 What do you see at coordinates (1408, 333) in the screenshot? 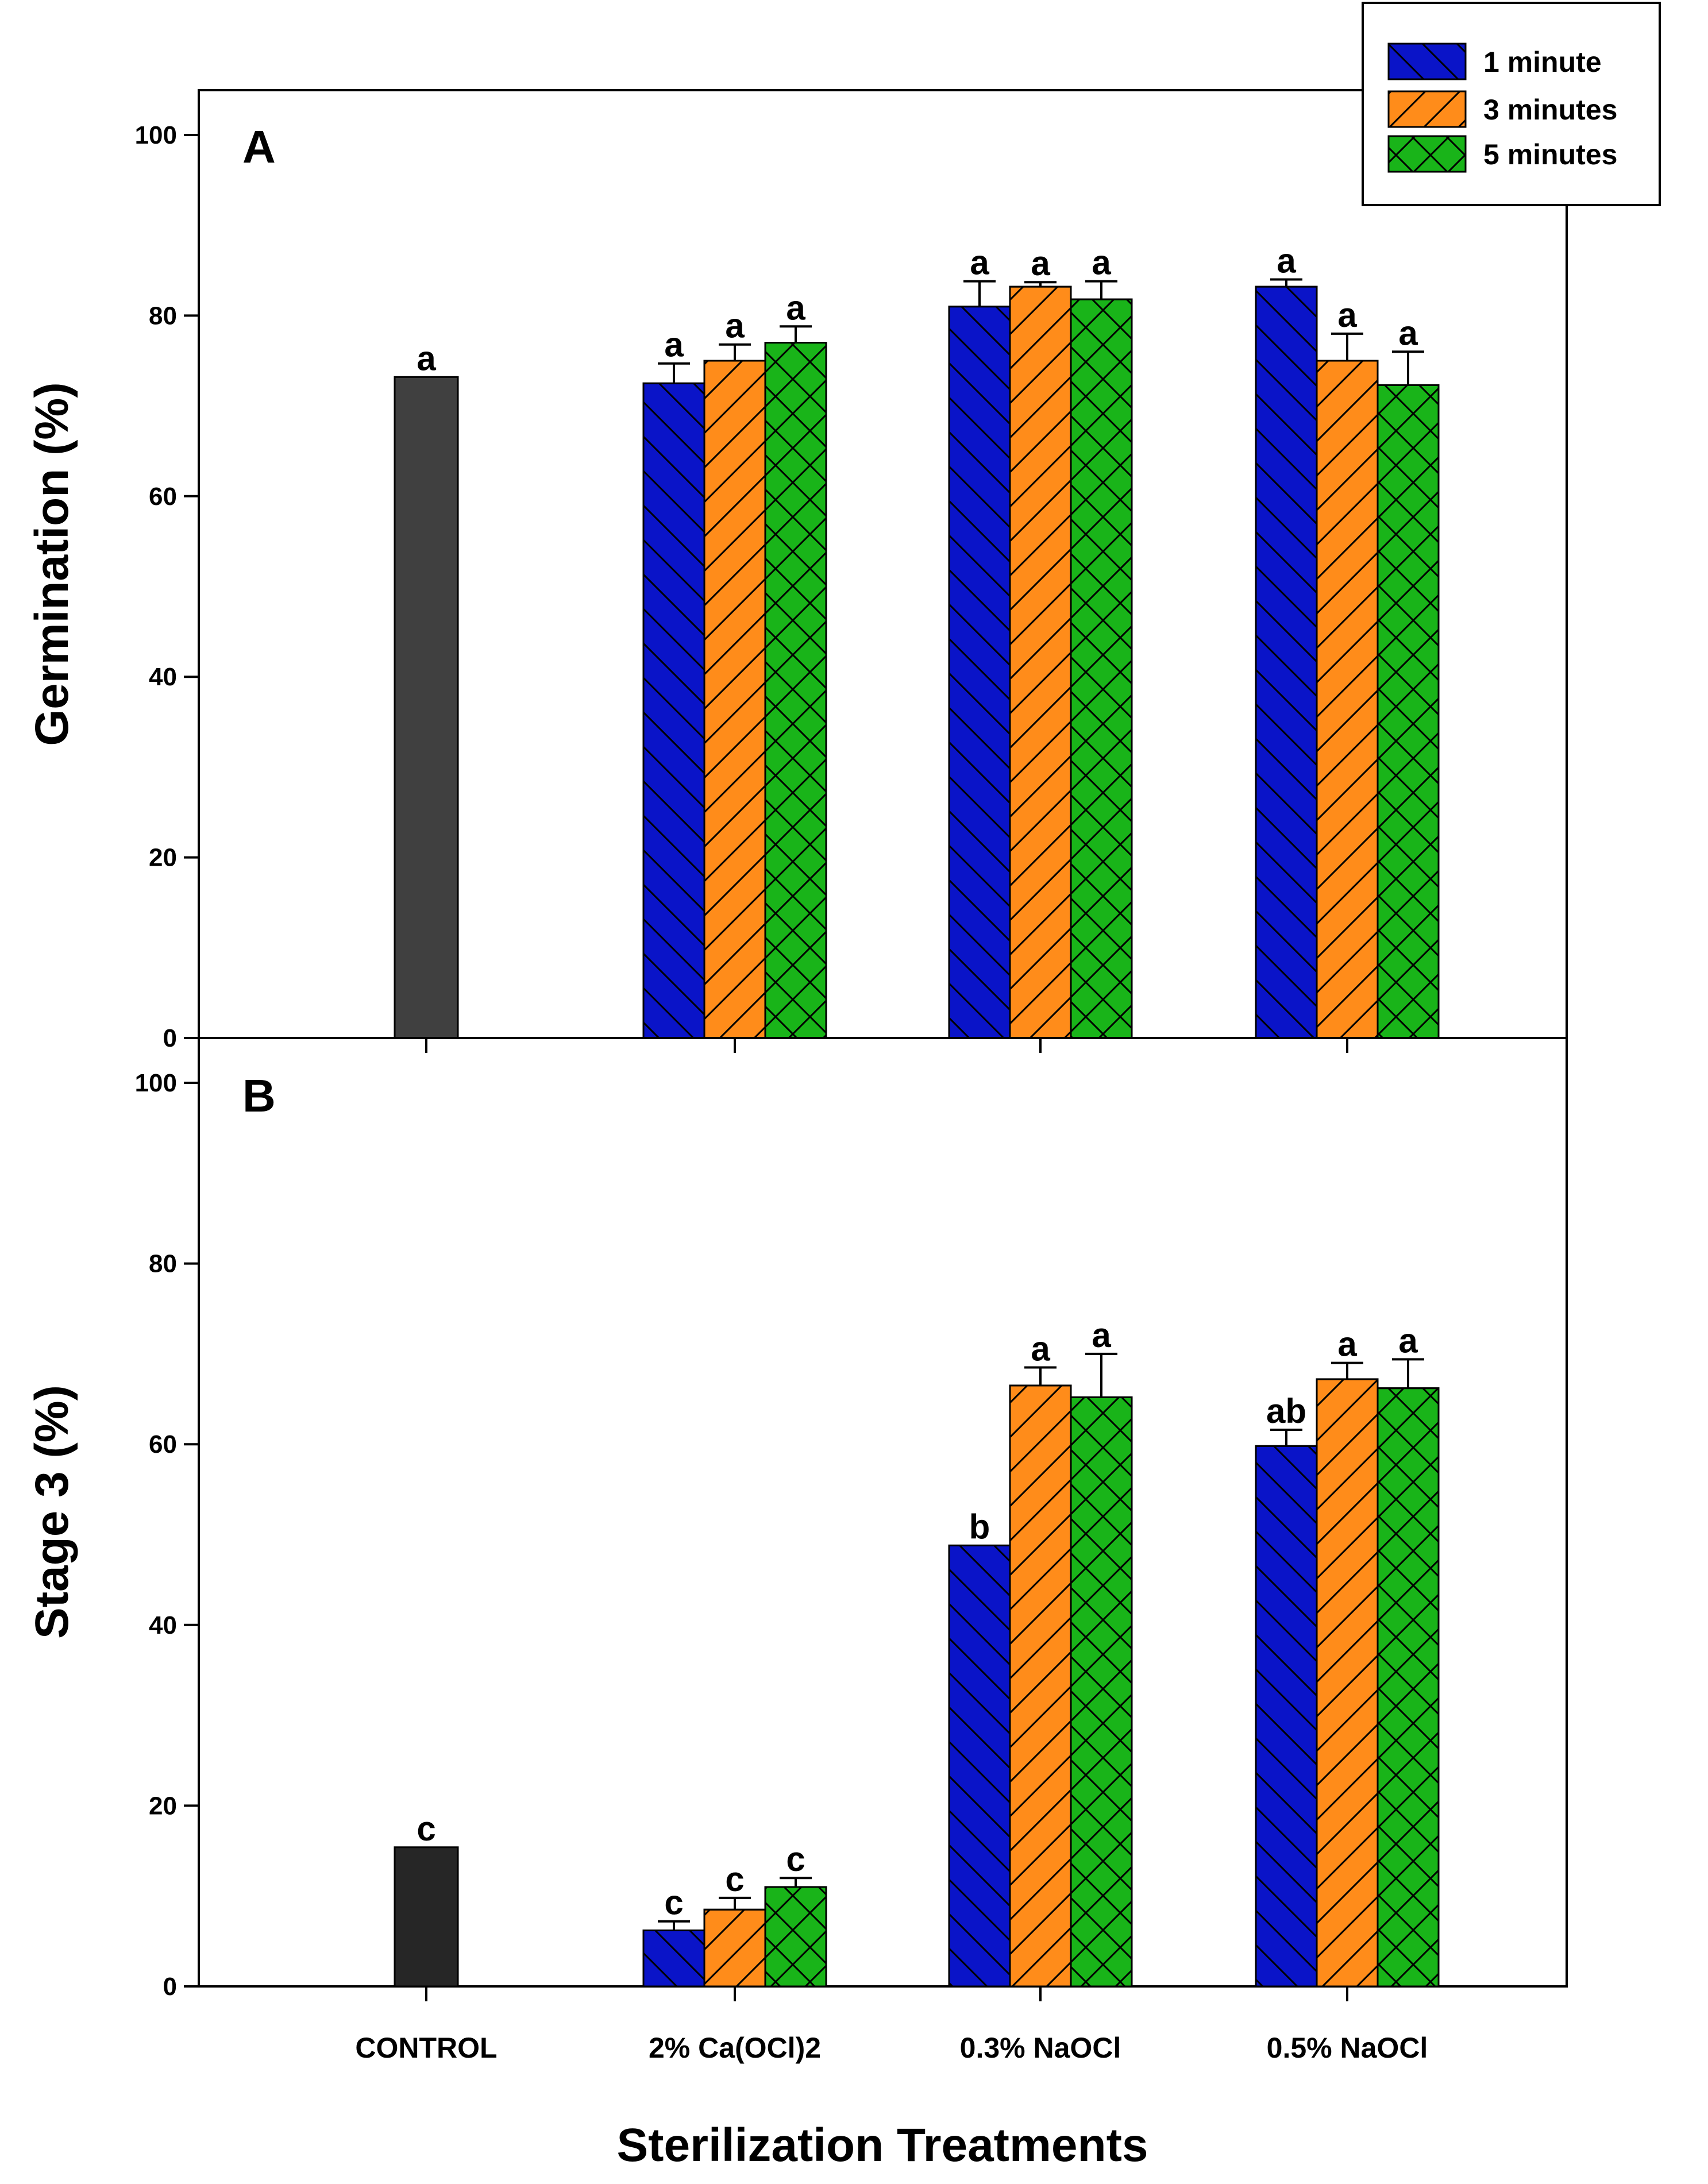
I see `panel-a-bar-0-5-naocl-5-minutes-significance-label: a` at bounding box center [1408, 333].